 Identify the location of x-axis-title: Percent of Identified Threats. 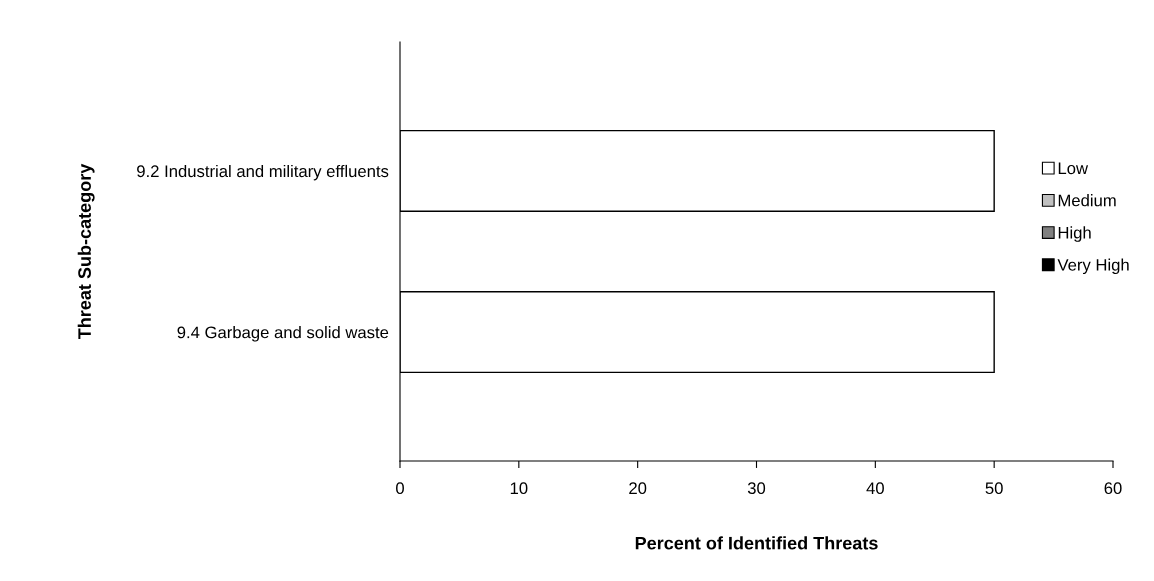
(756, 543).